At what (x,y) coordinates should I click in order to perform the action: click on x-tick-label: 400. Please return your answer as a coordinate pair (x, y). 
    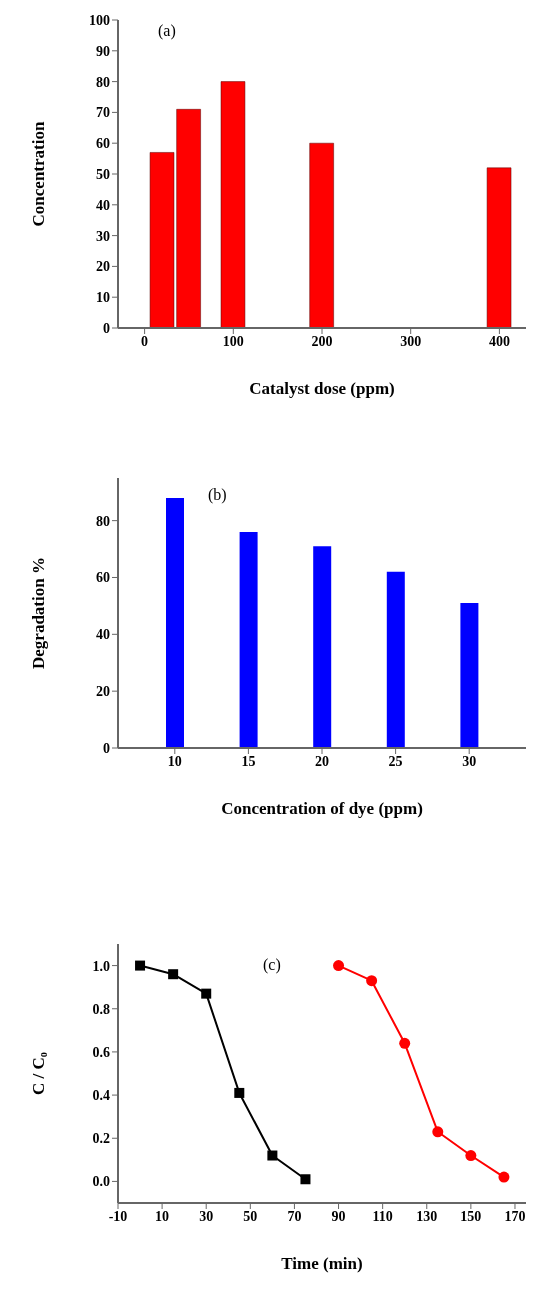
    Looking at the image, I should click on (499, 341).